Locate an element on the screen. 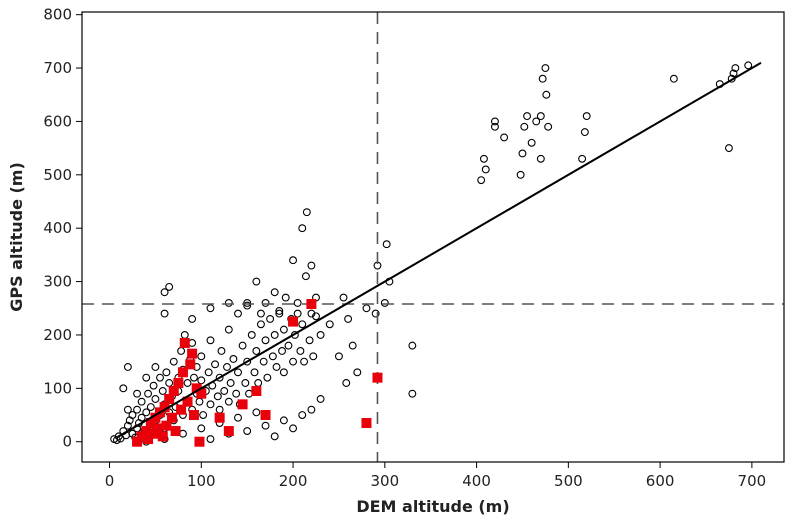  x-tick-label: 700 is located at coordinates (752, 481).